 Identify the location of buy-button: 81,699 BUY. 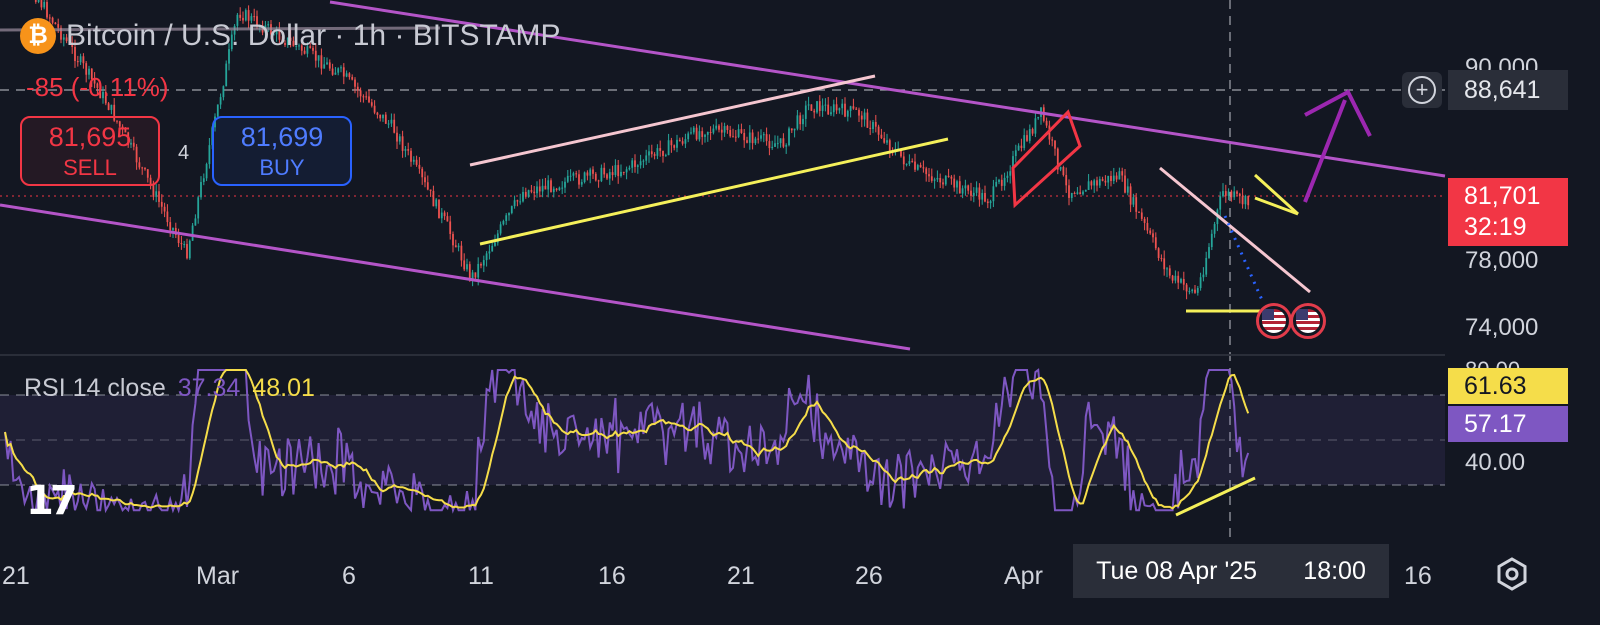
(282, 151).